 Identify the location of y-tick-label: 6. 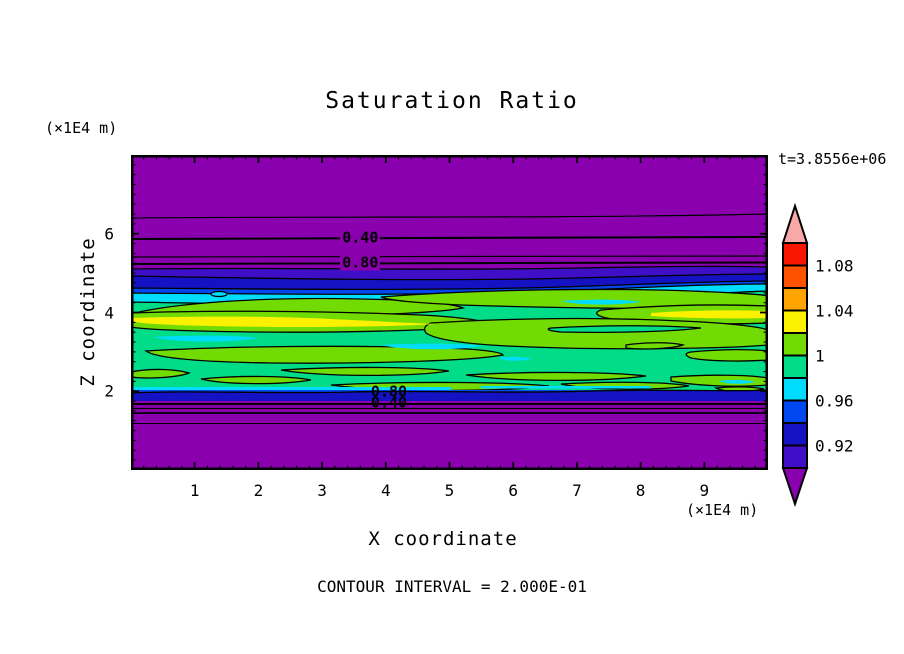
(109, 234).